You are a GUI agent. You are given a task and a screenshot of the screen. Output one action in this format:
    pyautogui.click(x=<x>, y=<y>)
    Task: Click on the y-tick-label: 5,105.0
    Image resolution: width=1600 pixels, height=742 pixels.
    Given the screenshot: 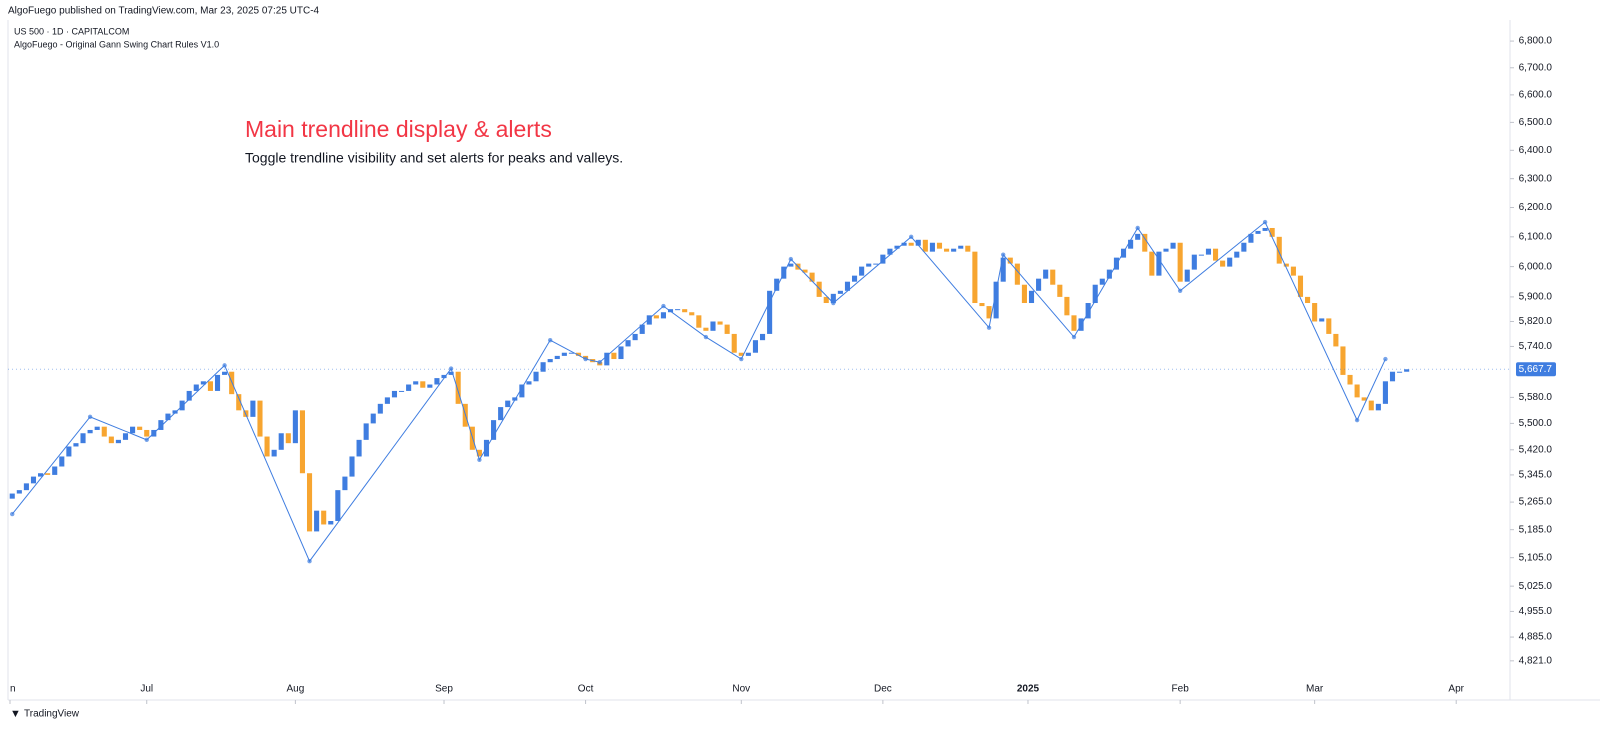 What is the action you would take?
    pyautogui.click(x=1536, y=557)
    